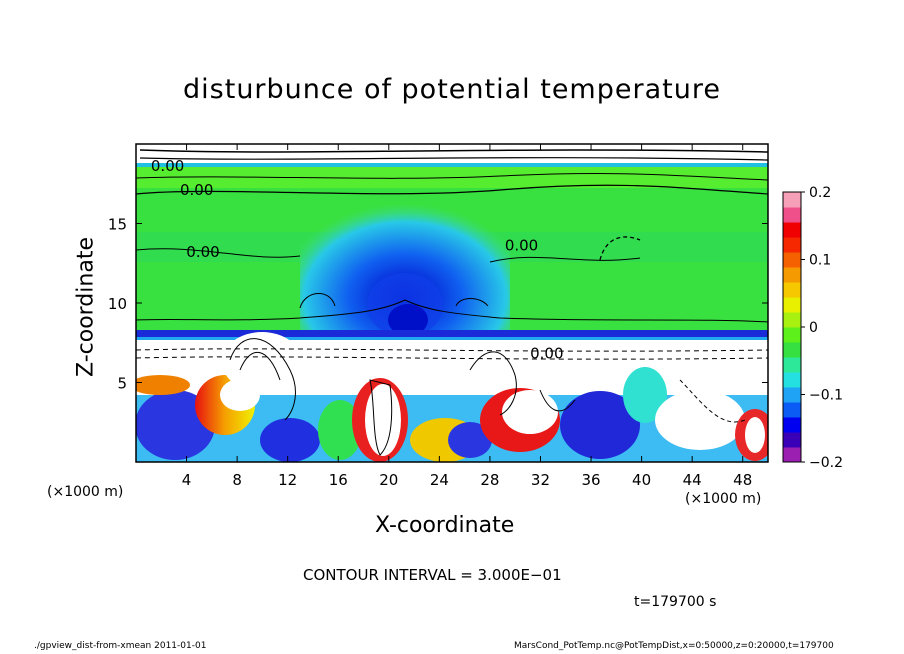 Image resolution: width=904 pixels, height=654 pixels. I want to click on colorbar-tick-label: 0.1, so click(820, 261).